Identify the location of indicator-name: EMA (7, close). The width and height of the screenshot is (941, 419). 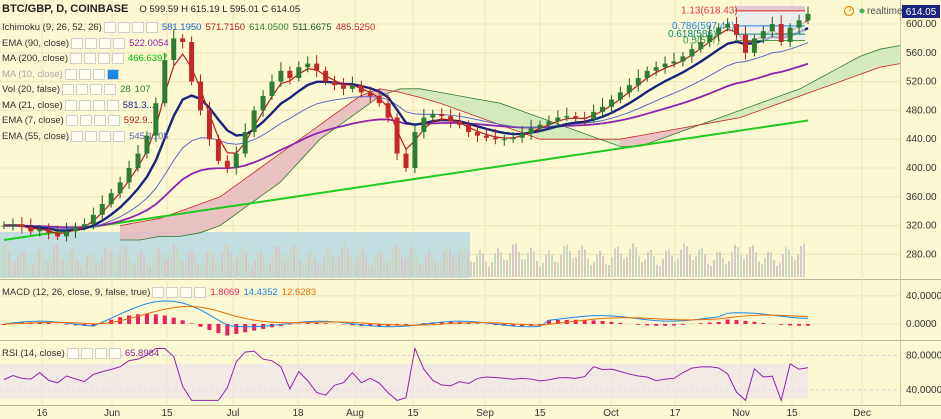
(33, 121).